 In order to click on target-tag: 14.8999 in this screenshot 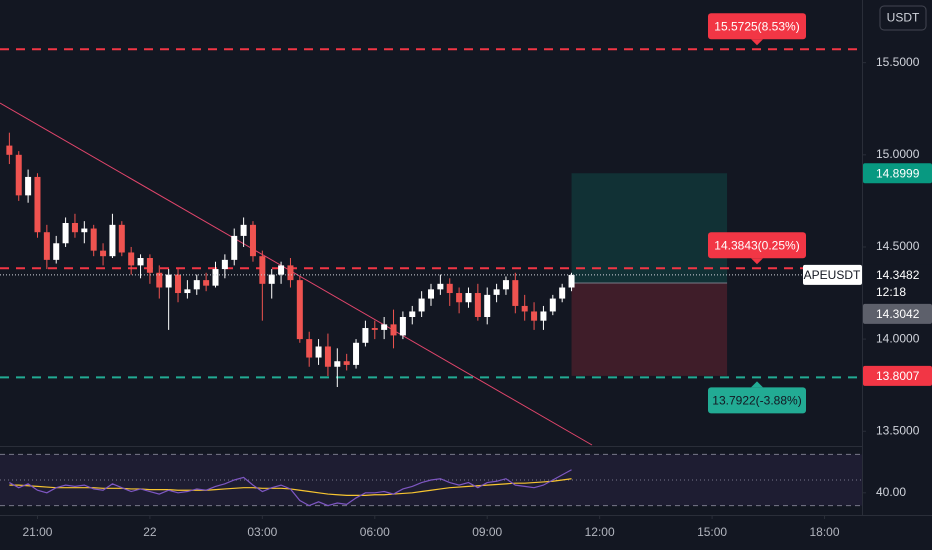, I will do `click(898, 173)`.